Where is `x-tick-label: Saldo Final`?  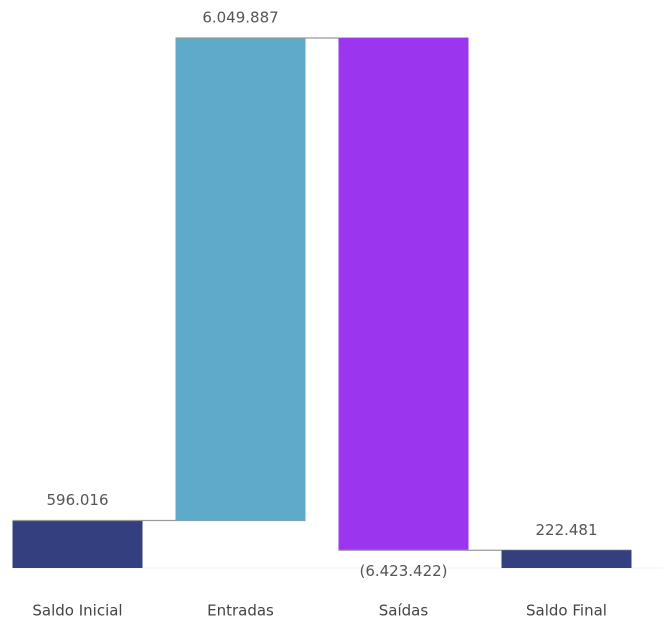 x-tick-label: Saldo Final is located at coordinates (566, 611).